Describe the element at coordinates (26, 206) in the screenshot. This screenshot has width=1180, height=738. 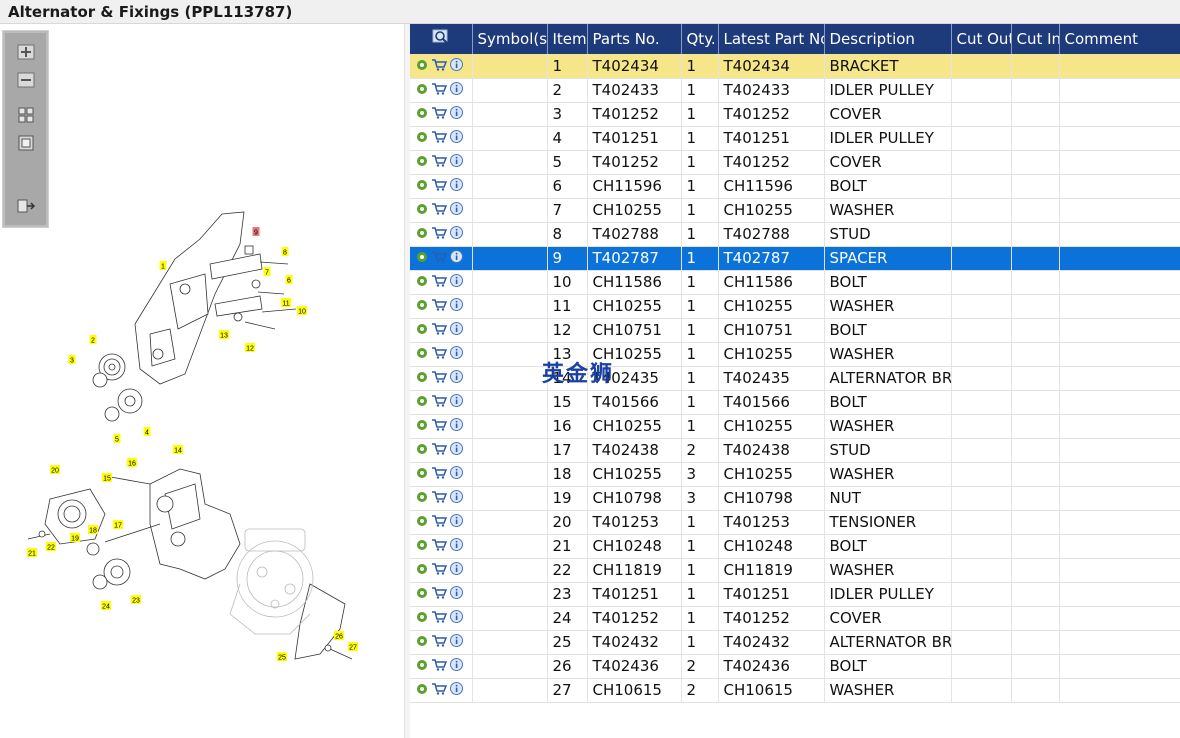
I see `export-button` at that location.